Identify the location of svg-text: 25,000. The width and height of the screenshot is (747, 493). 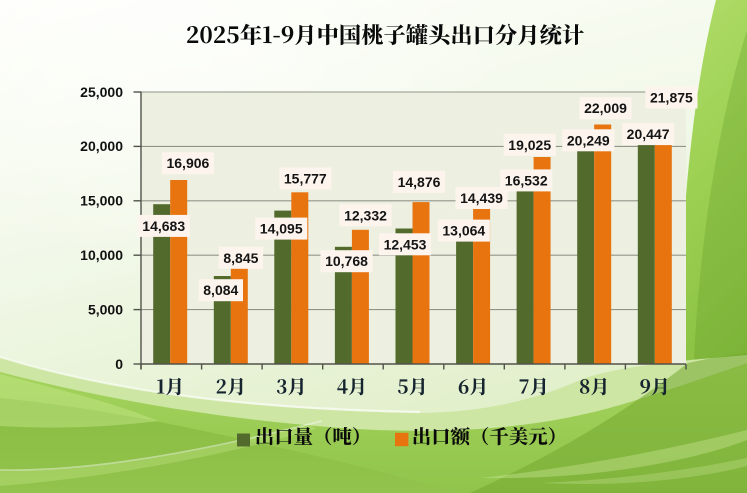
(101, 92).